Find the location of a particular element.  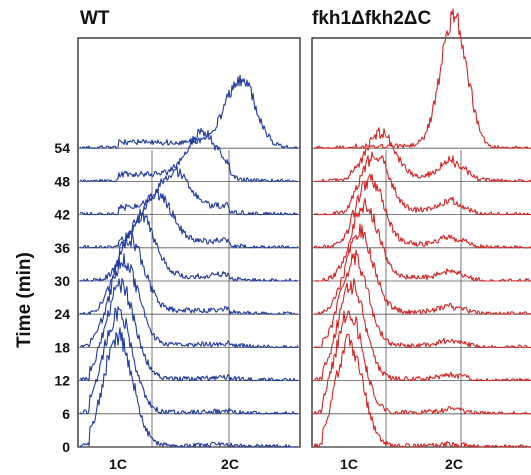

x-tick-1c-mutant: 1C is located at coordinates (349, 464).